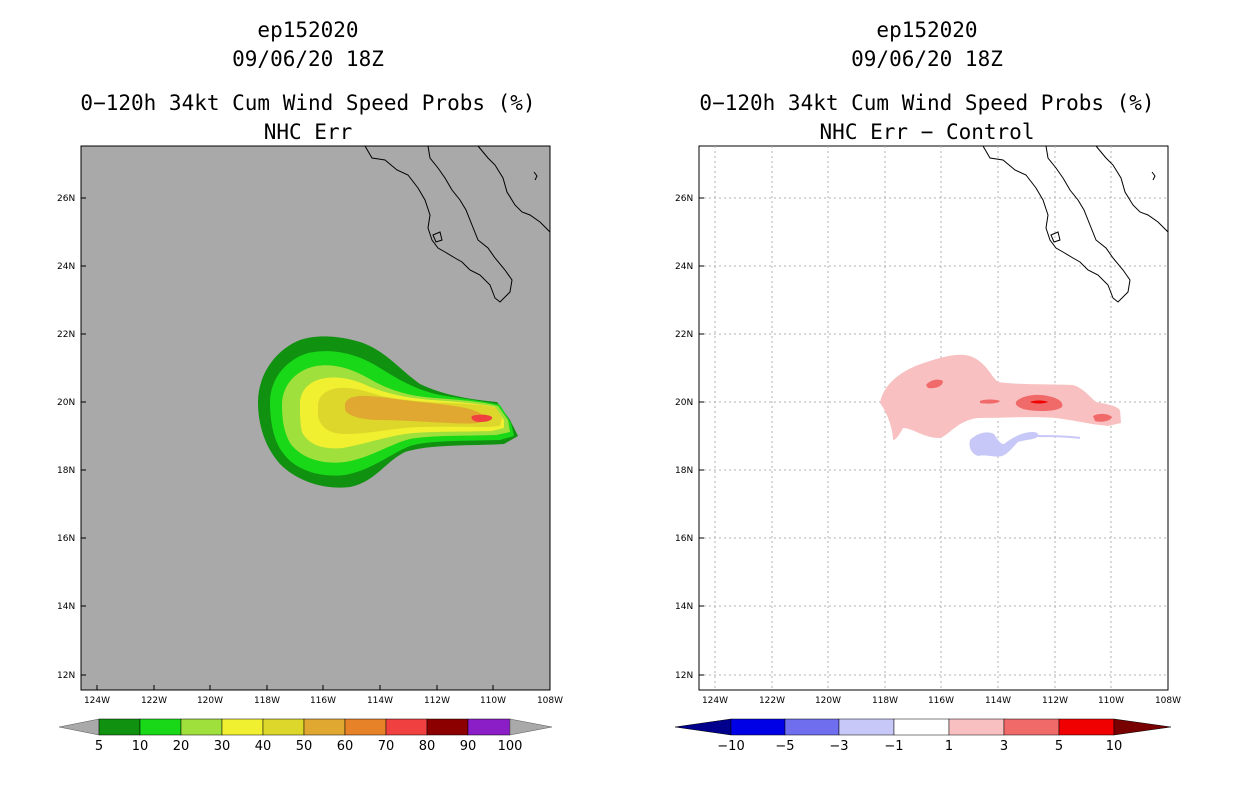 Image resolution: width=1236 pixels, height=800 pixels. Describe the element at coordinates (784, 746) in the screenshot. I see `colorbar-label: −5` at that location.